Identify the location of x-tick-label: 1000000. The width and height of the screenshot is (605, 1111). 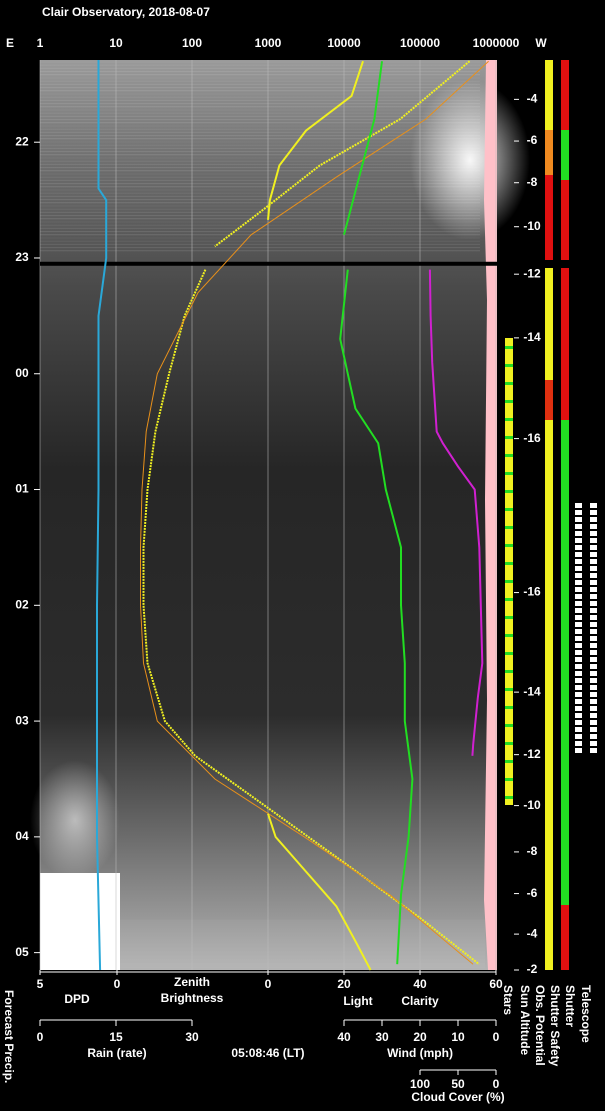
(496, 43).